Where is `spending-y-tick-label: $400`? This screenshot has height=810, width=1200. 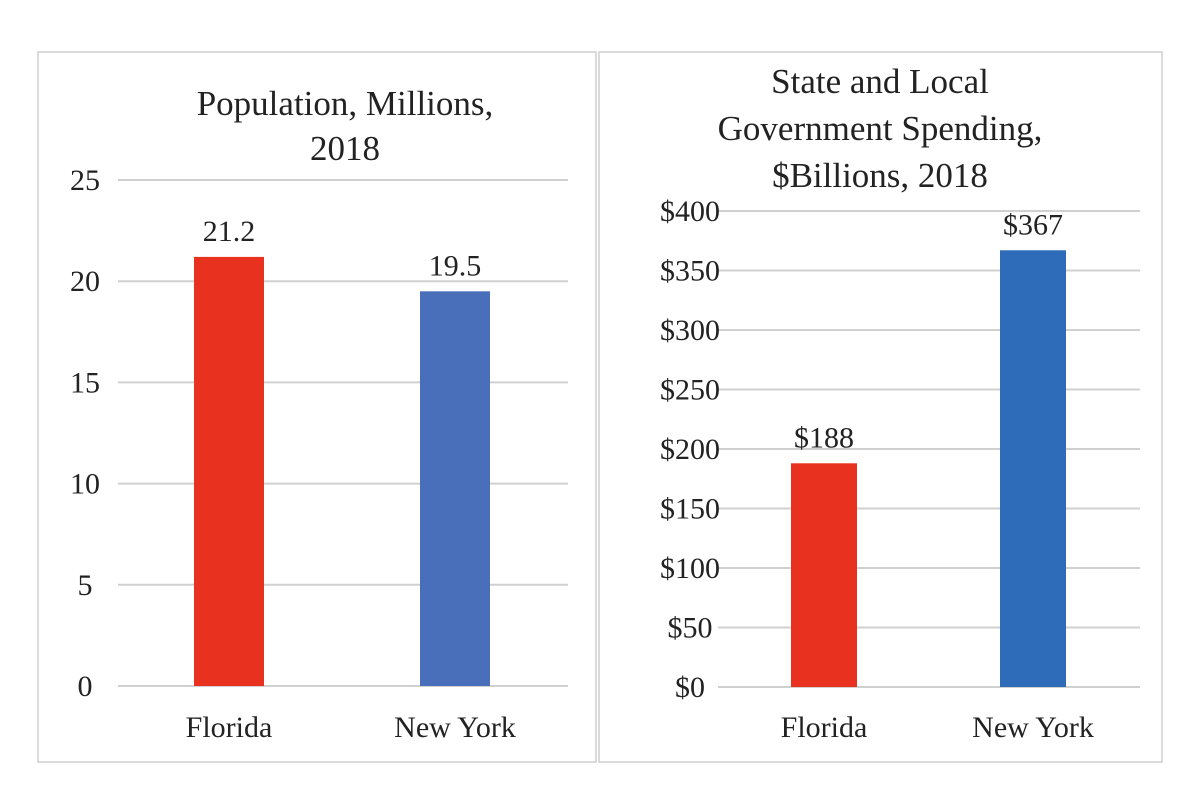
spending-y-tick-label: $400 is located at coordinates (690, 211).